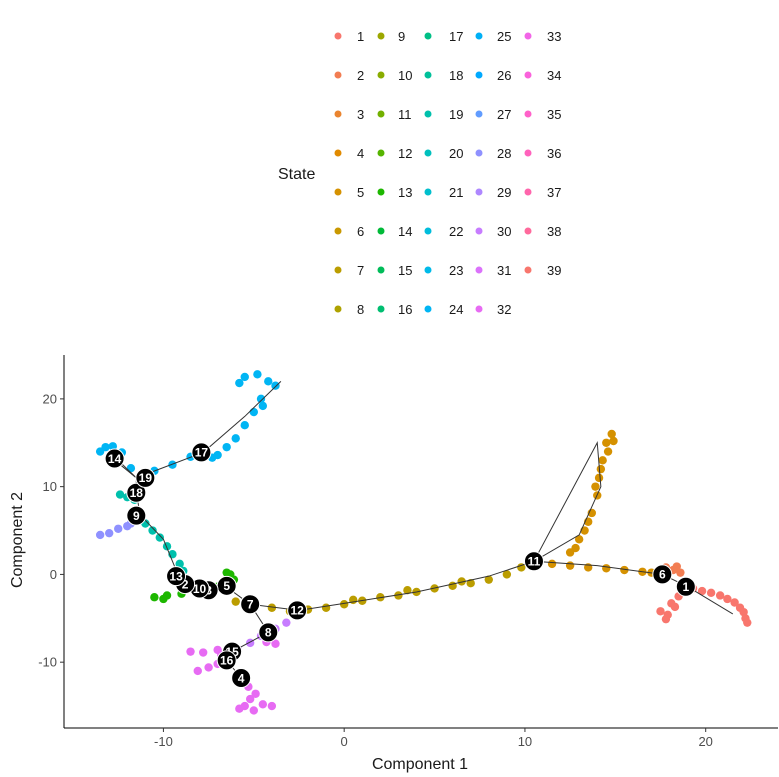 This screenshot has height=777, width=779. I want to click on legend-entry: 14, so click(393, 231).